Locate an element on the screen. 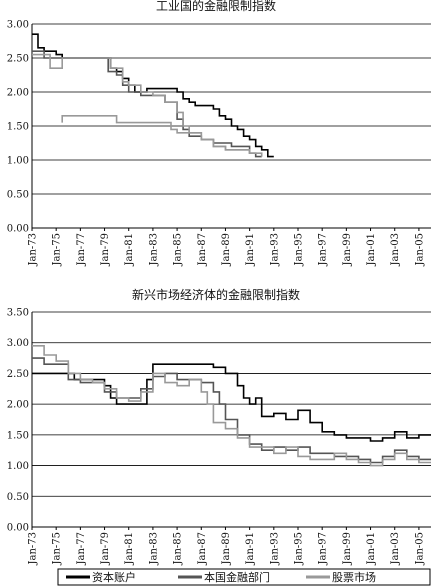 This screenshot has width=432, height=586. series-line-stock-market-lower is located at coordinates (156, 134).